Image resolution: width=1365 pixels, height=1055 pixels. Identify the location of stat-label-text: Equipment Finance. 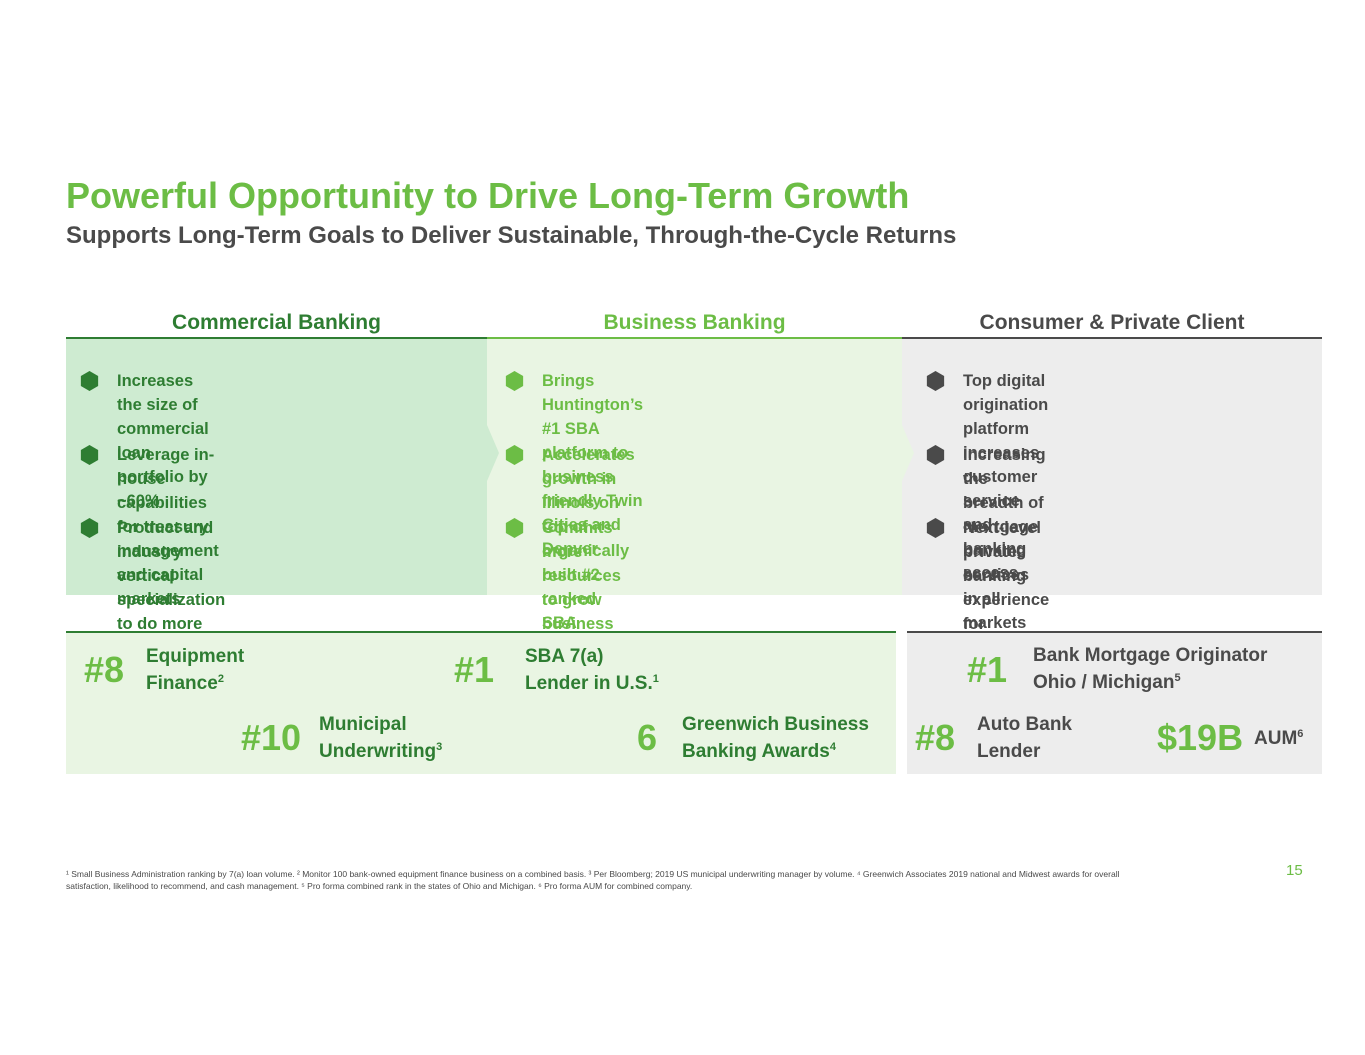
(195, 670).